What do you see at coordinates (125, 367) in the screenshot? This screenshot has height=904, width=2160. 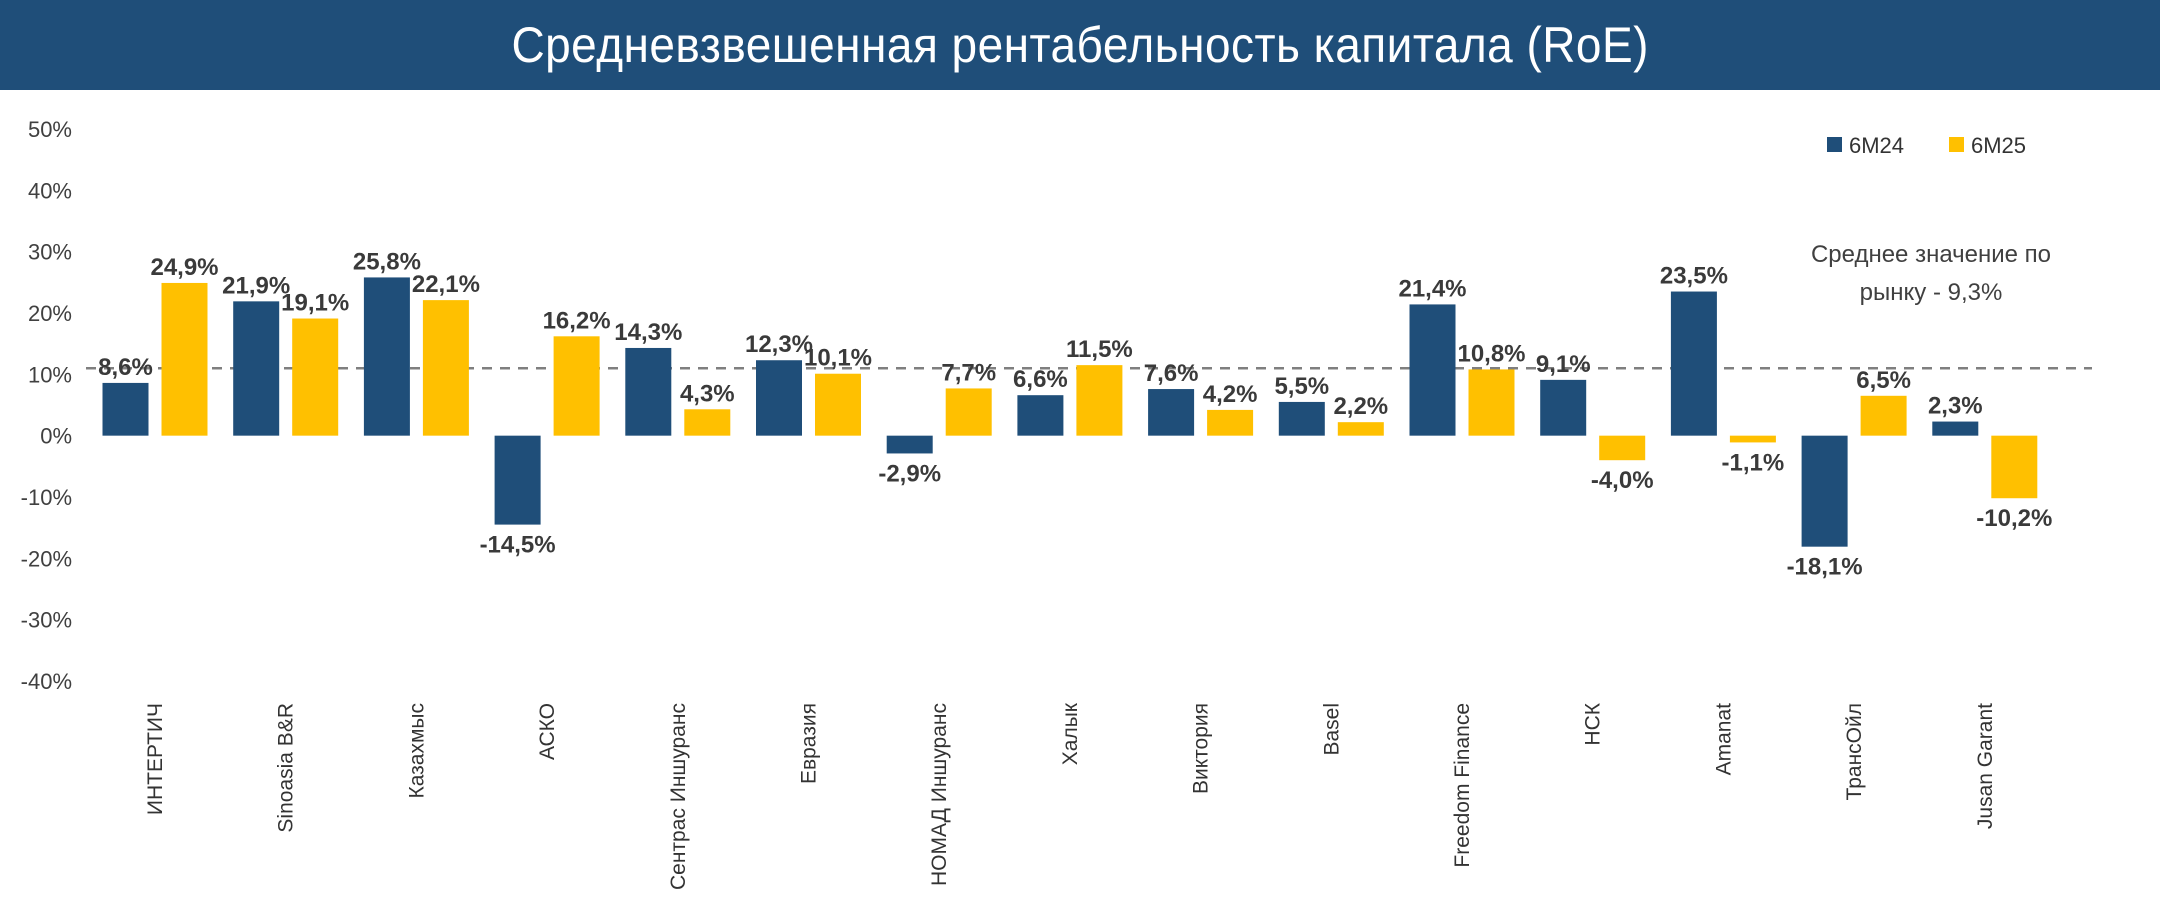 I see `data-label: 8,6%` at bounding box center [125, 367].